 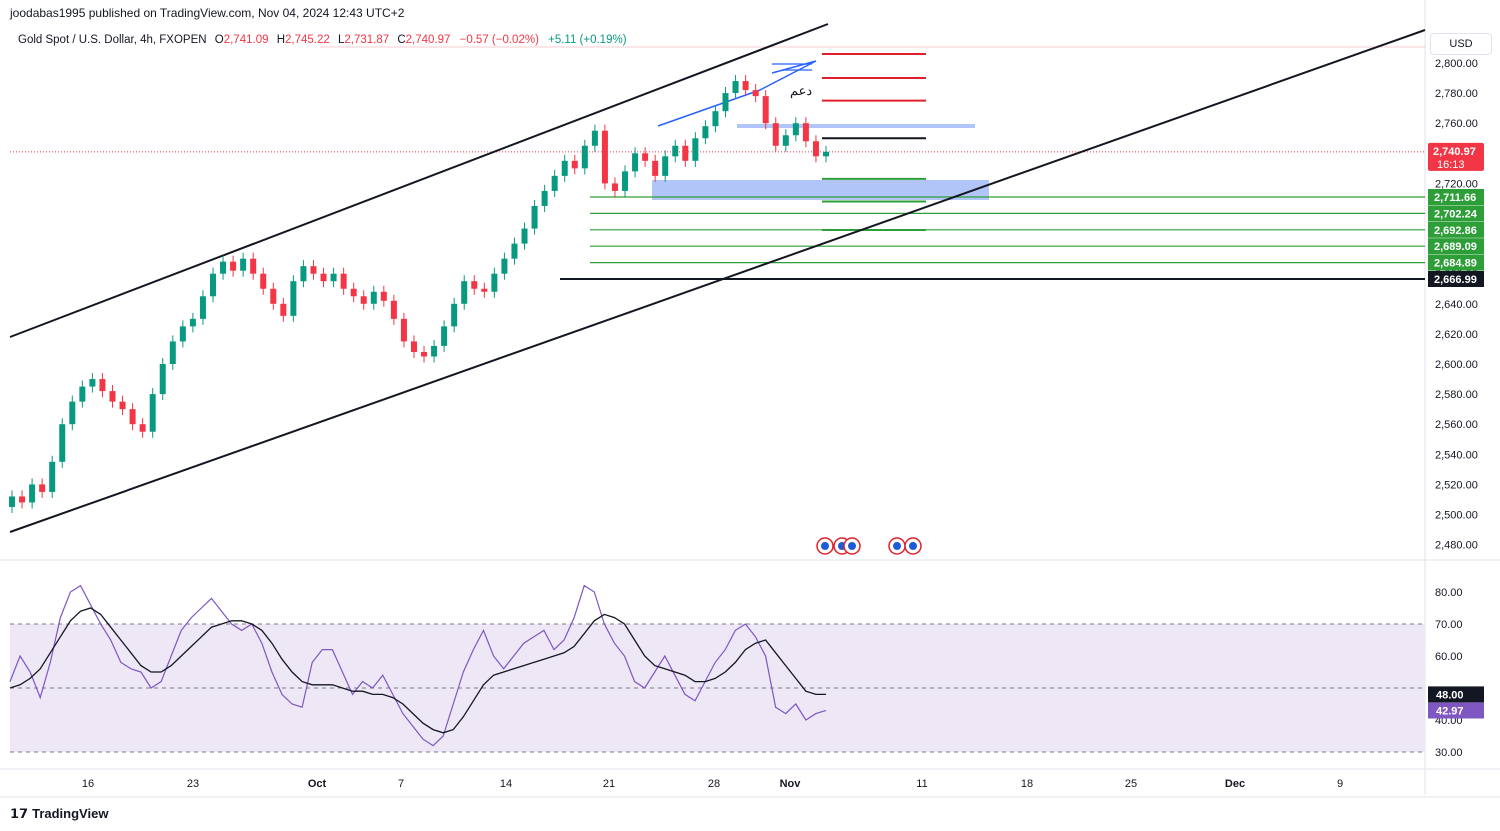 What do you see at coordinates (1456, 425) in the screenshot?
I see `price-tick-label: 2,560.00` at bounding box center [1456, 425].